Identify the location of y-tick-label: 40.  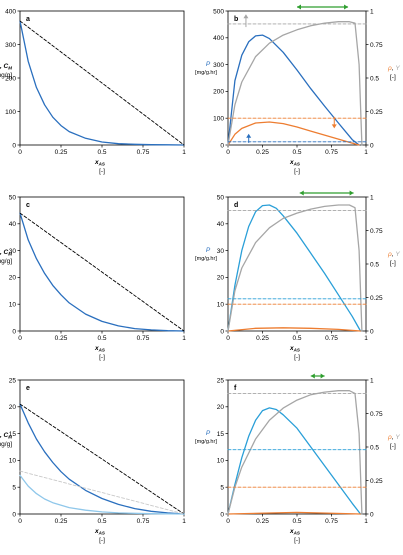
(221, 224).